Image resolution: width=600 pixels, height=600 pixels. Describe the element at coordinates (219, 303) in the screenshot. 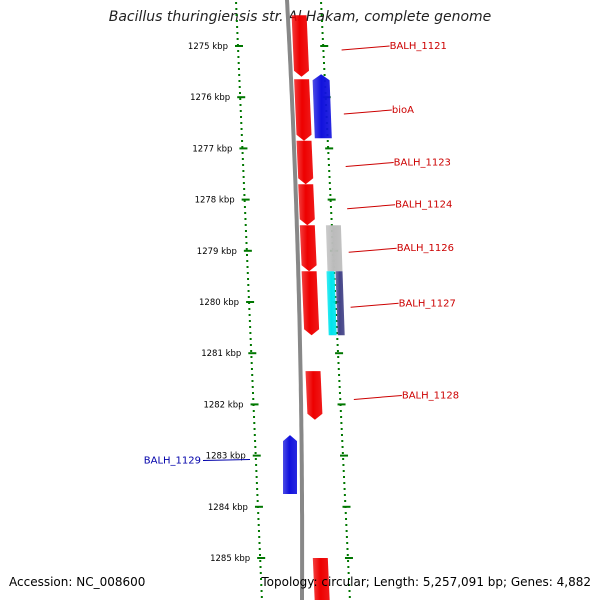

I see `tick-label: 1280 kbp` at that location.